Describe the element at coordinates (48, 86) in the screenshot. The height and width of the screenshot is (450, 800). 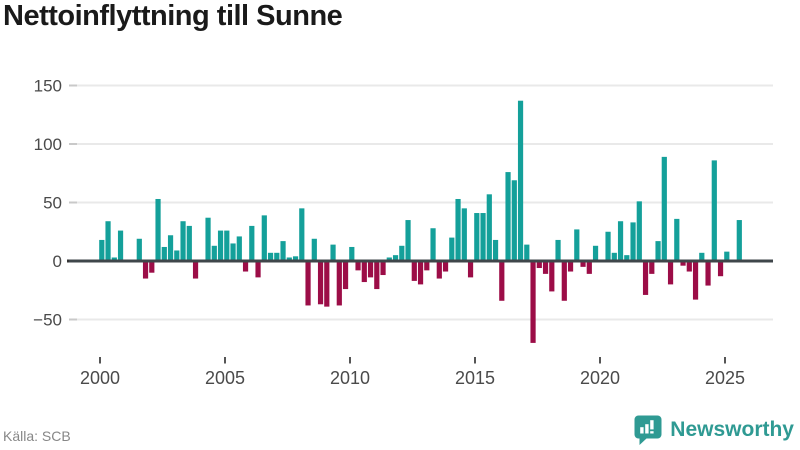
I see `svg-text: 150` at that location.